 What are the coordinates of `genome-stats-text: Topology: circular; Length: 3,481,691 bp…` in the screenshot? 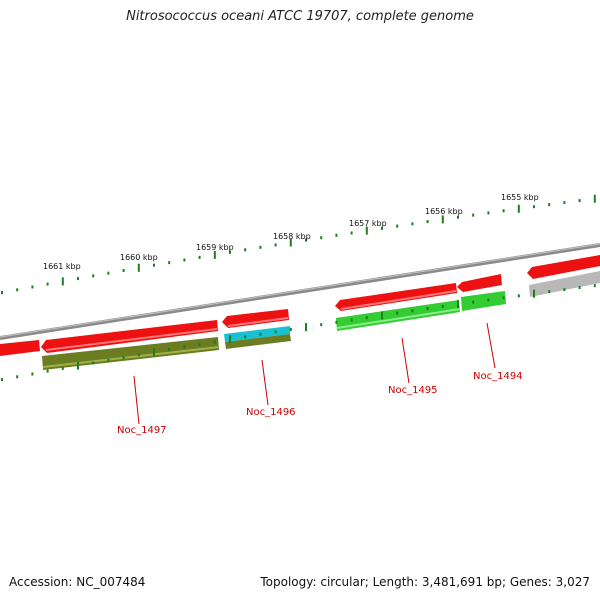 It's located at (425, 582).